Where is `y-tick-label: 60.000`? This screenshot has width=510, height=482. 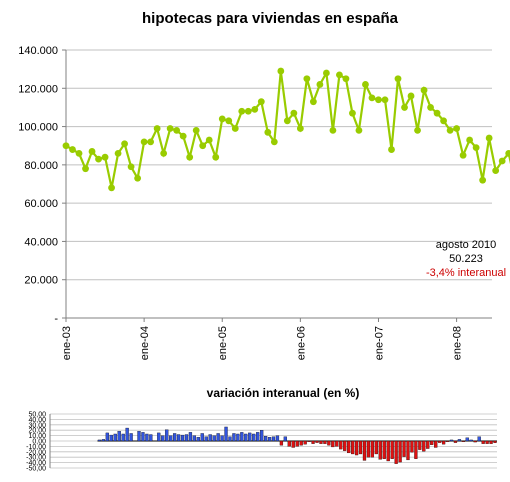 y-tick-label: 60.000 is located at coordinates (41, 204).